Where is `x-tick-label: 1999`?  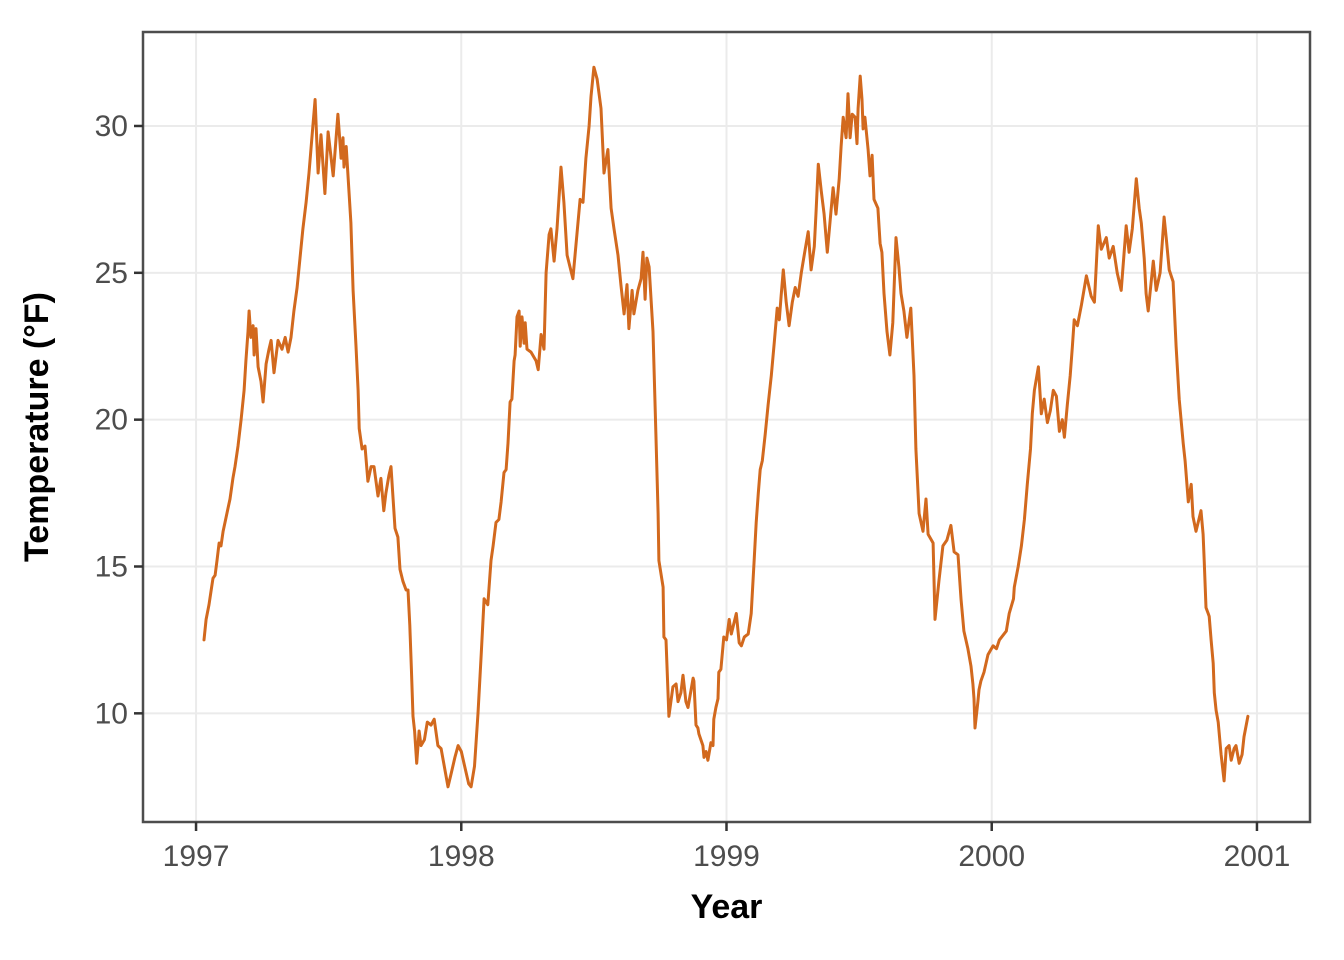 x-tick-label: 1999 is located at coordinates (726, 856).